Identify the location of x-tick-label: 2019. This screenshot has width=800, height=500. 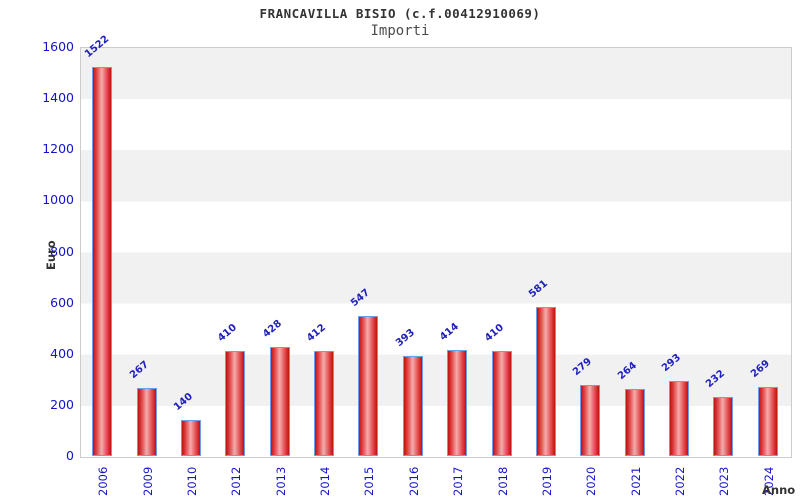
(546, 481).